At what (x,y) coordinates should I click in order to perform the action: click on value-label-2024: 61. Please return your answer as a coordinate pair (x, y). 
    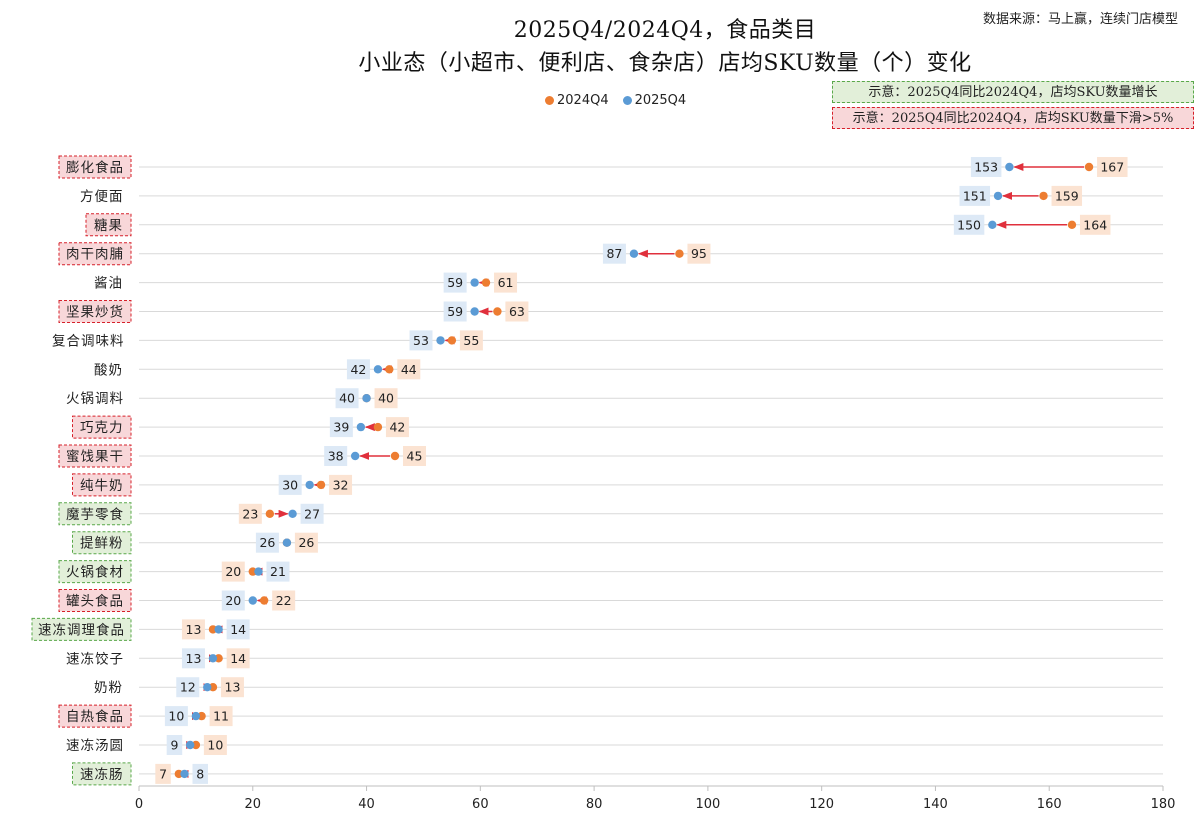
    Looking at the image, I should click on (506, 282).